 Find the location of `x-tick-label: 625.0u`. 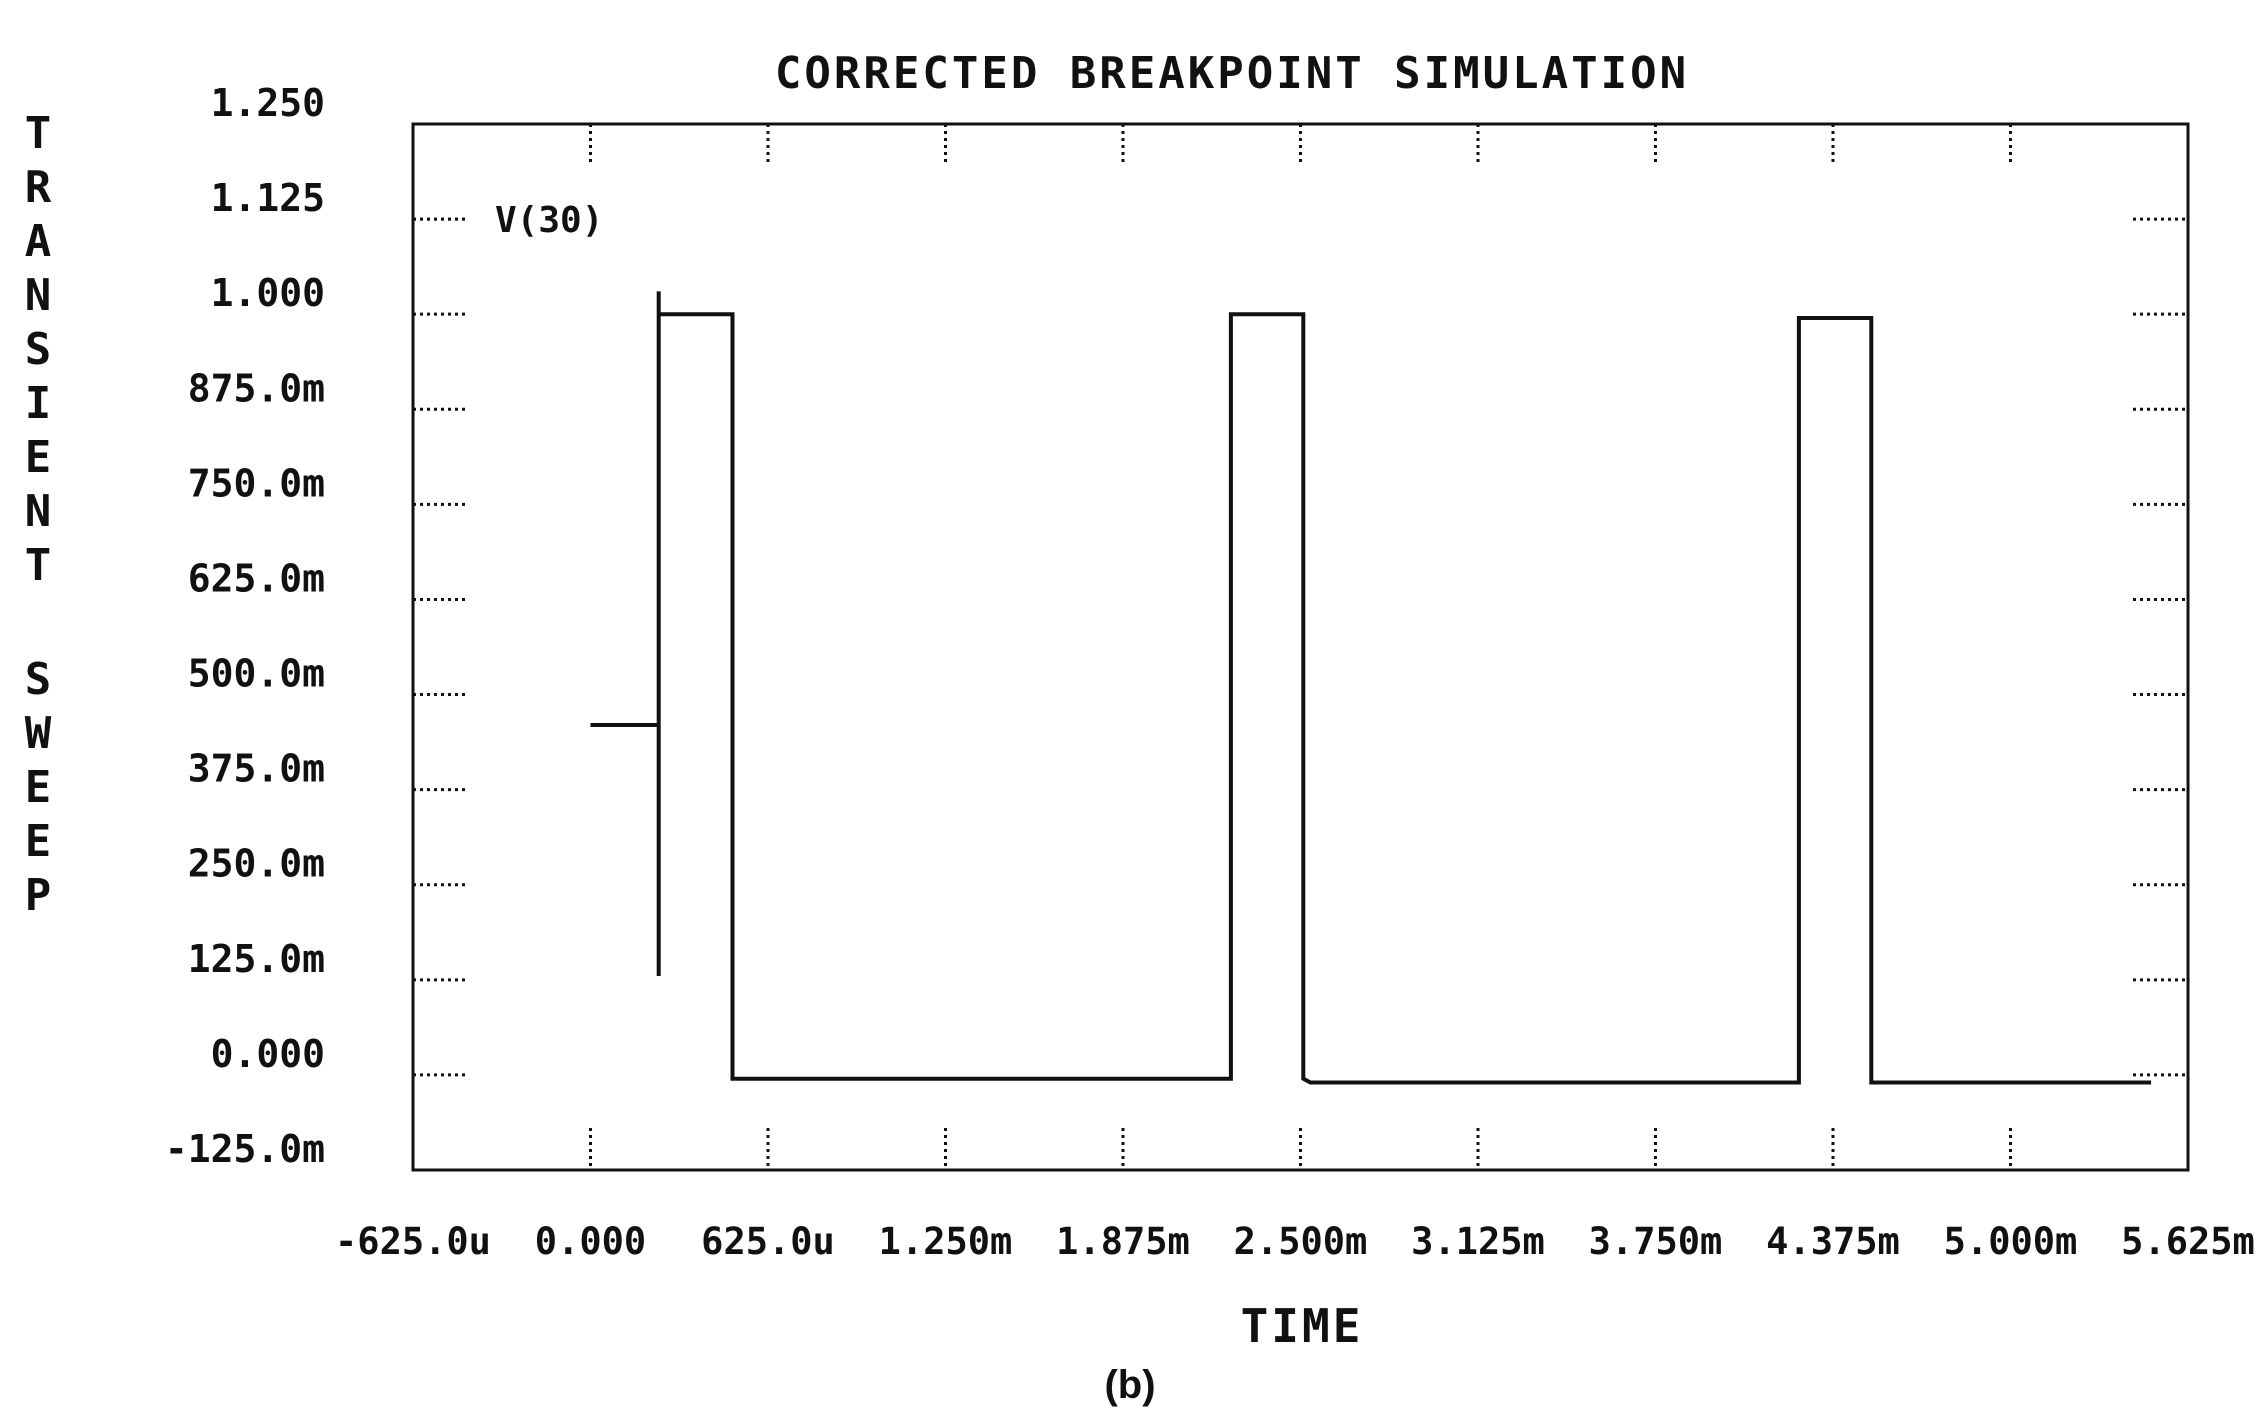

x-tick-label: 625.0u is located at coordinates (768, 1241).